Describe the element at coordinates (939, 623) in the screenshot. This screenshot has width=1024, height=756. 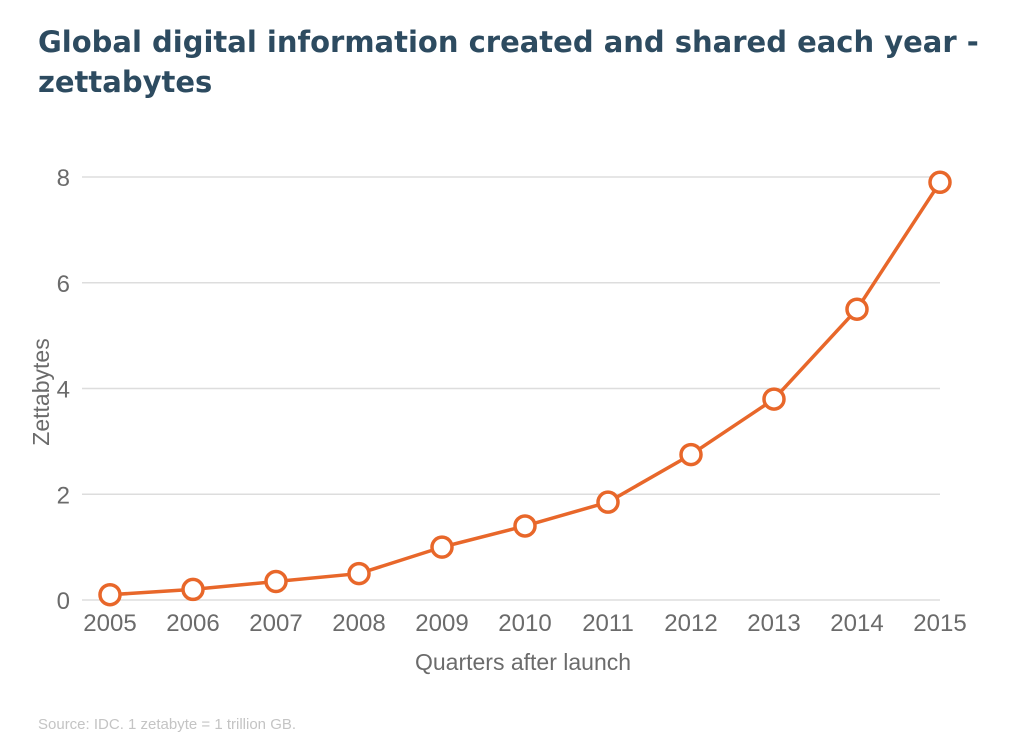
I see `x-tick-label: 2015` at that location.